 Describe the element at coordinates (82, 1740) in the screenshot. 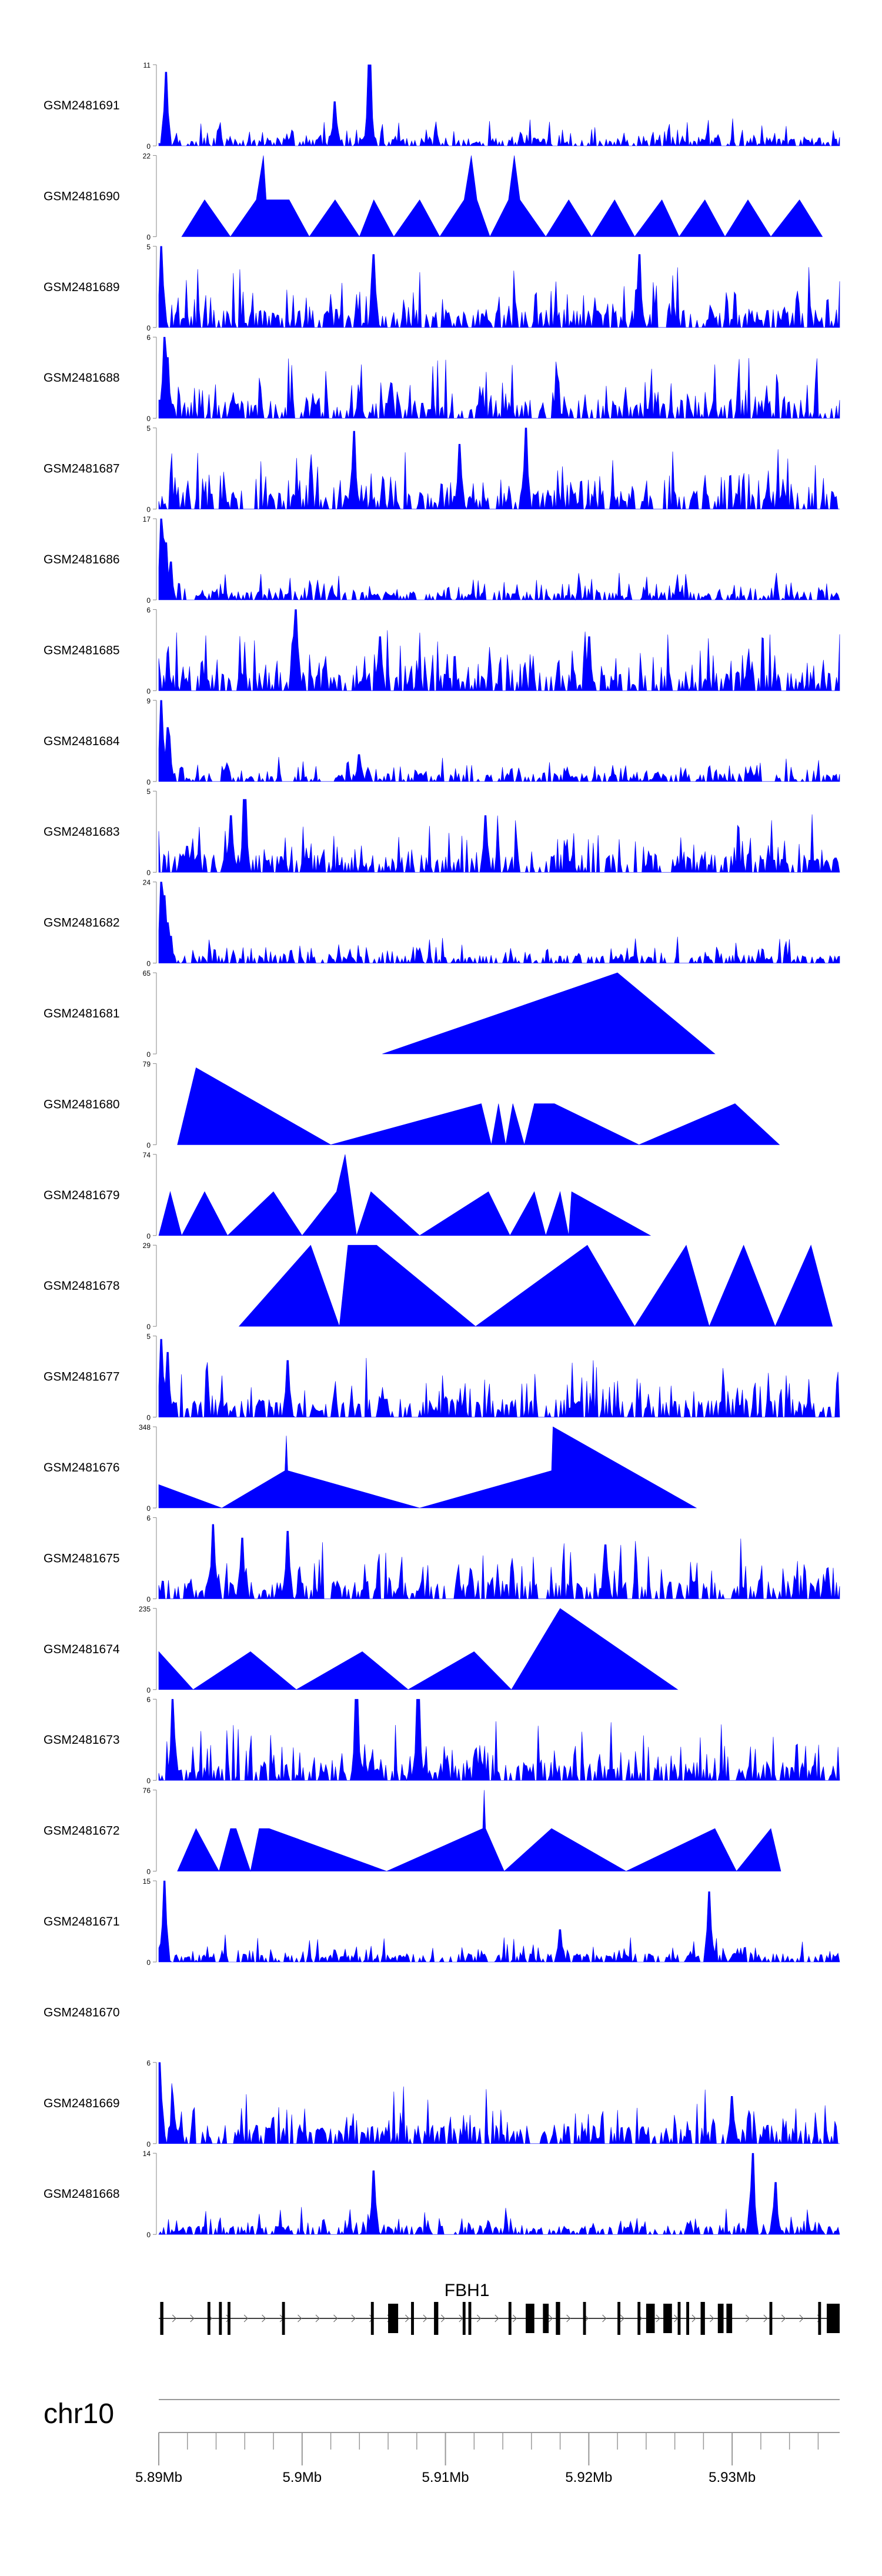

I see `track-label-GSM2481673: GSM2481673` at that location.